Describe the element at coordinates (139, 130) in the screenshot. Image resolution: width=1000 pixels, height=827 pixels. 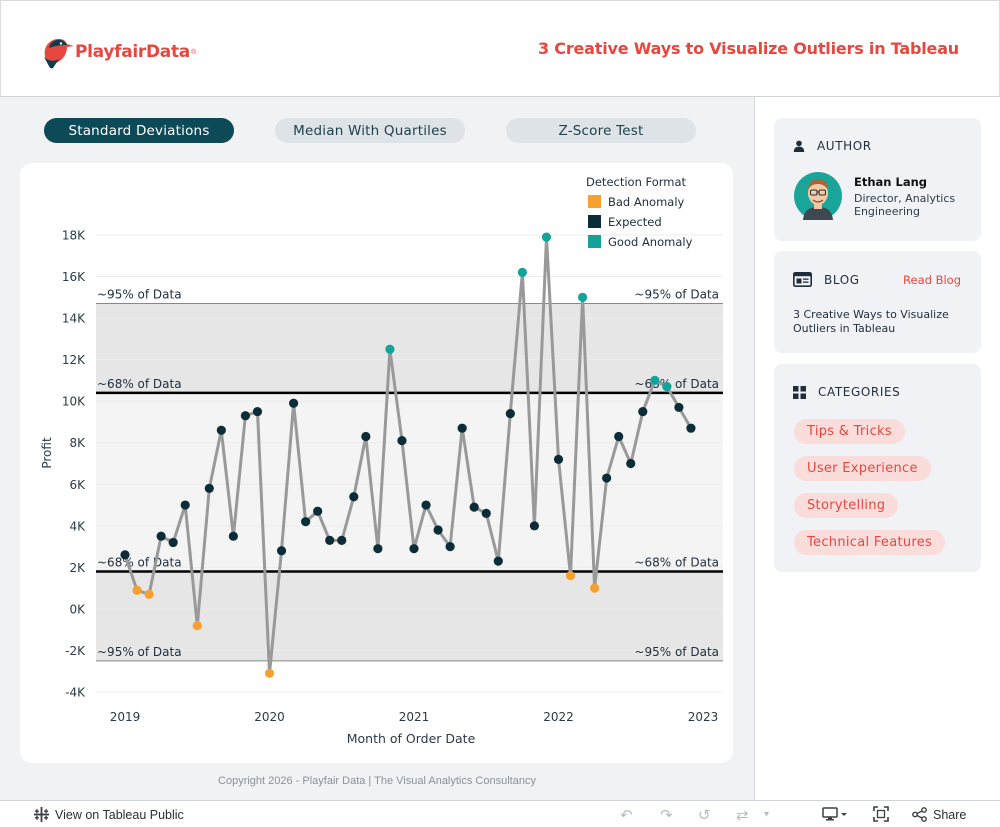
I see `tab-standard-deviations: Standard Deviations` at that location.